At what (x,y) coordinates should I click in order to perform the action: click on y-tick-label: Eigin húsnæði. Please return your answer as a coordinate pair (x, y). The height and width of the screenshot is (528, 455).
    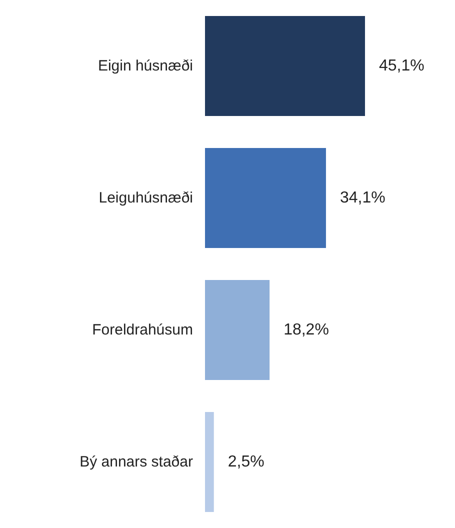
    Looking at the image, I should click on (145, 66).